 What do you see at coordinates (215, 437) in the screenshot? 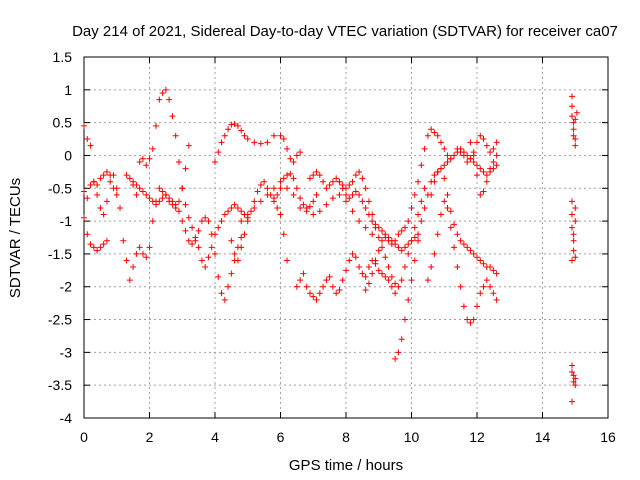
I see `x-tick-label: 4` at bounding box center [215, 437].